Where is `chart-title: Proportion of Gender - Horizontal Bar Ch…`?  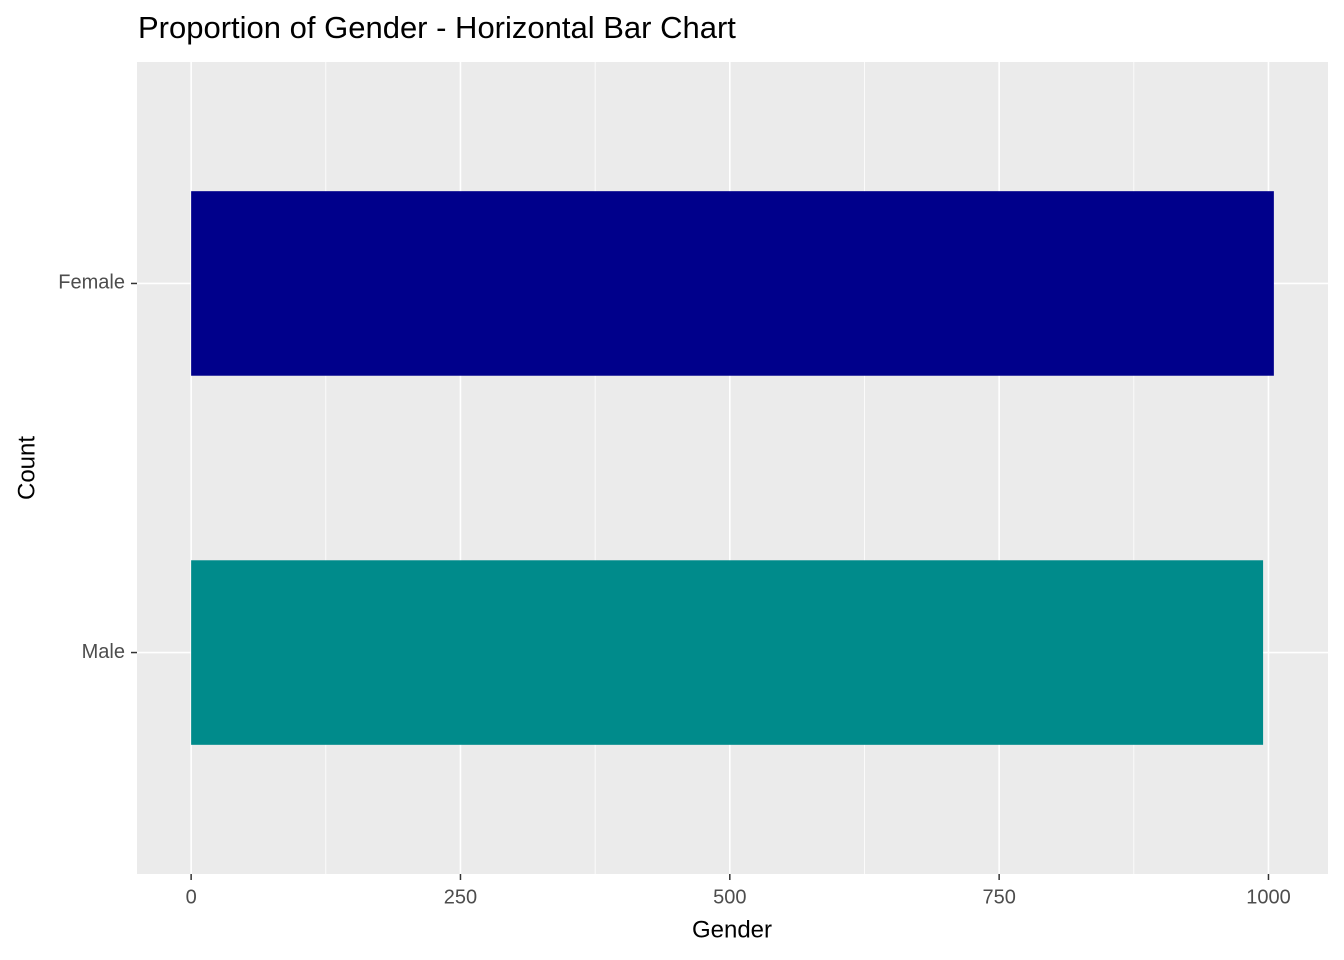 chart-title: Proportion of Gender - Horizontal Bar Ch… is located at coordinates (437, 27).